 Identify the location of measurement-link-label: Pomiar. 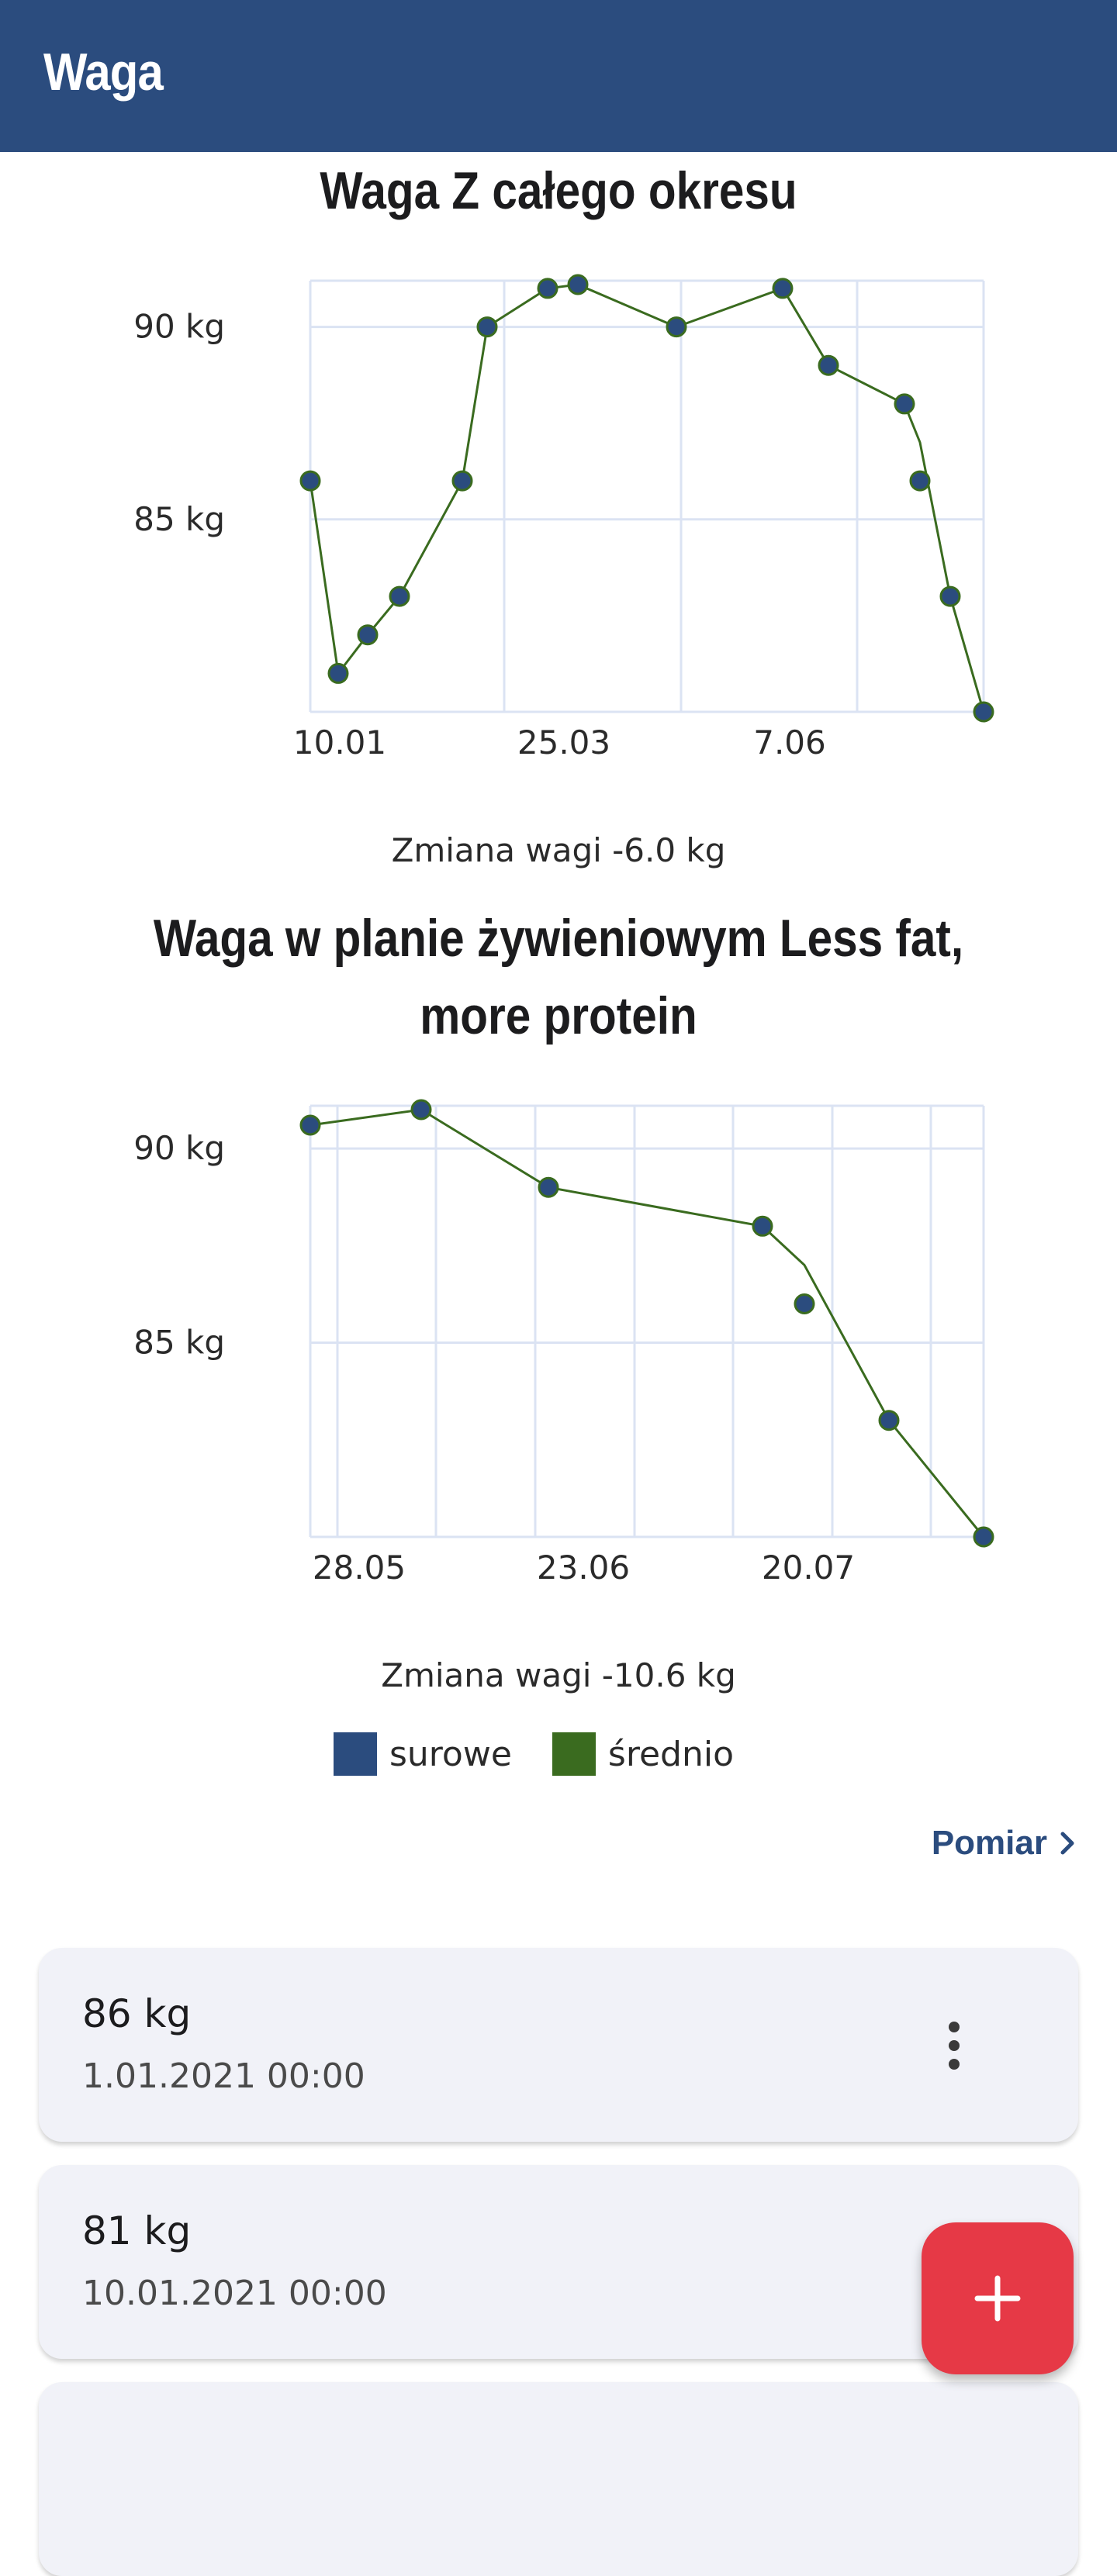
(989, 1843).